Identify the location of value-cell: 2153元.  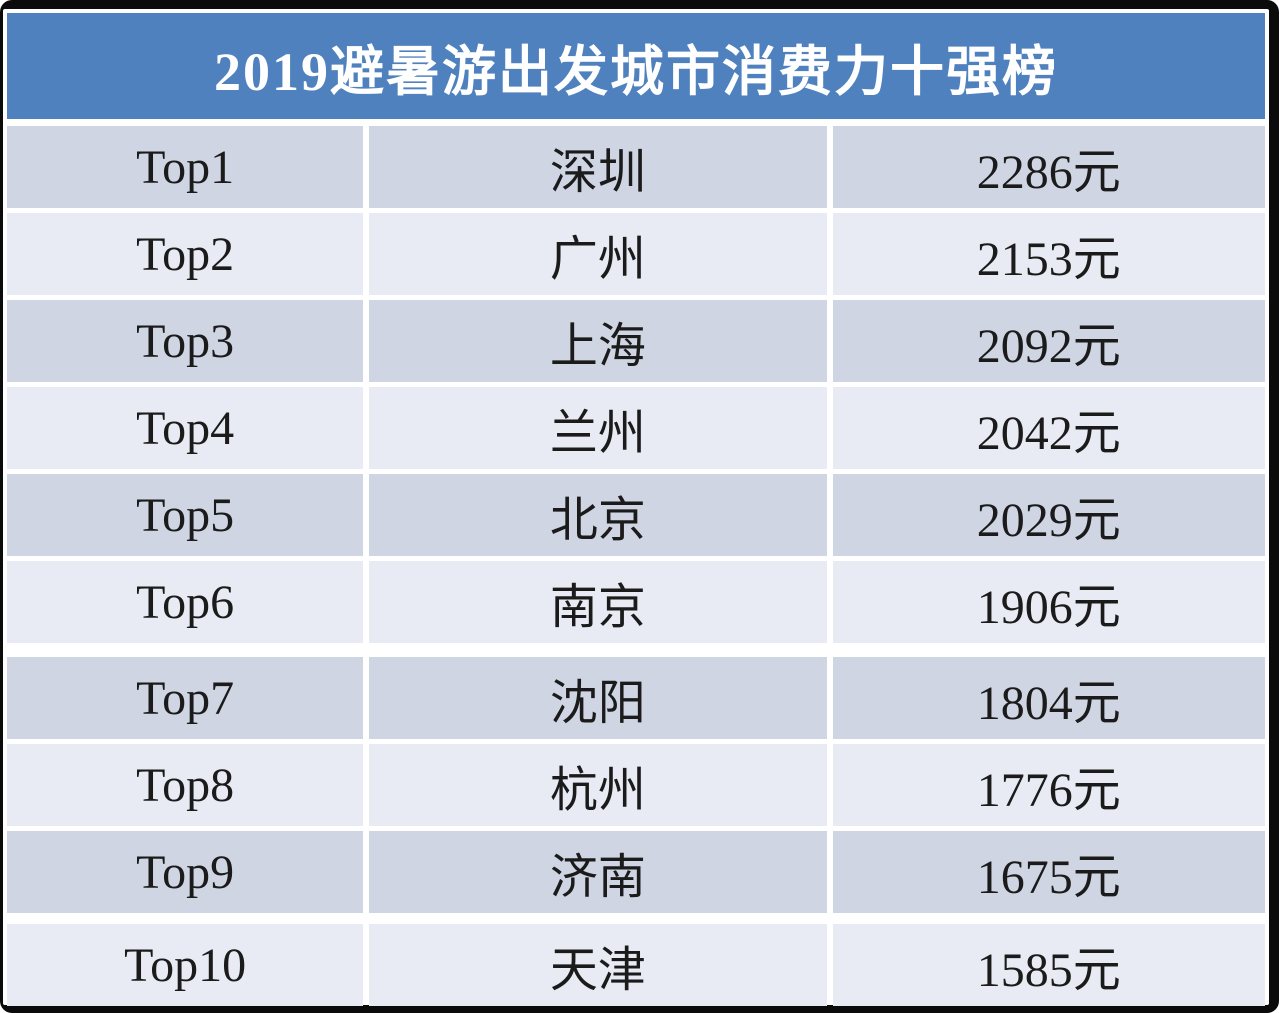
(1048, 254).